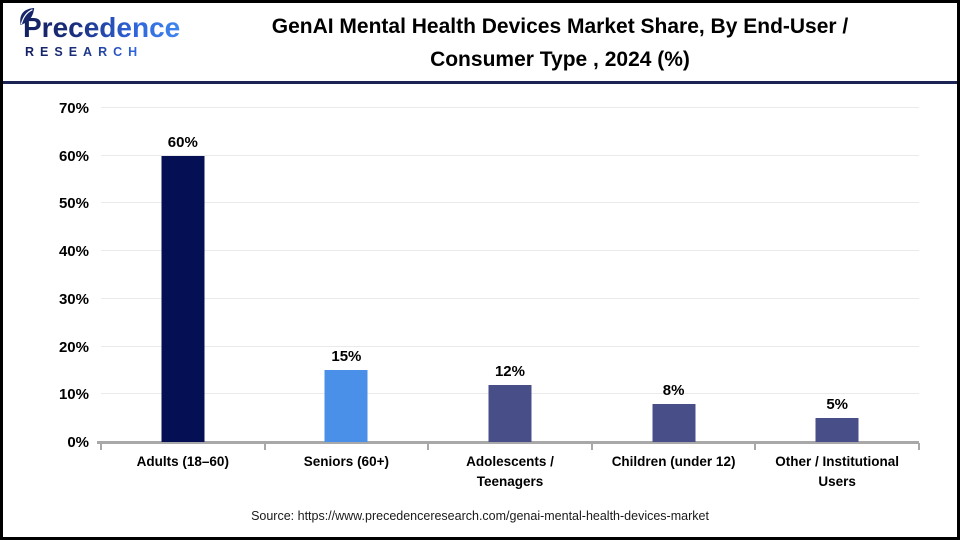 The height and width of the screenshot is (540, 960). What do you see at coordinates (347, 275) in the screenshot?
I see `bar-column: 15%` at bounding box center [347, 275].